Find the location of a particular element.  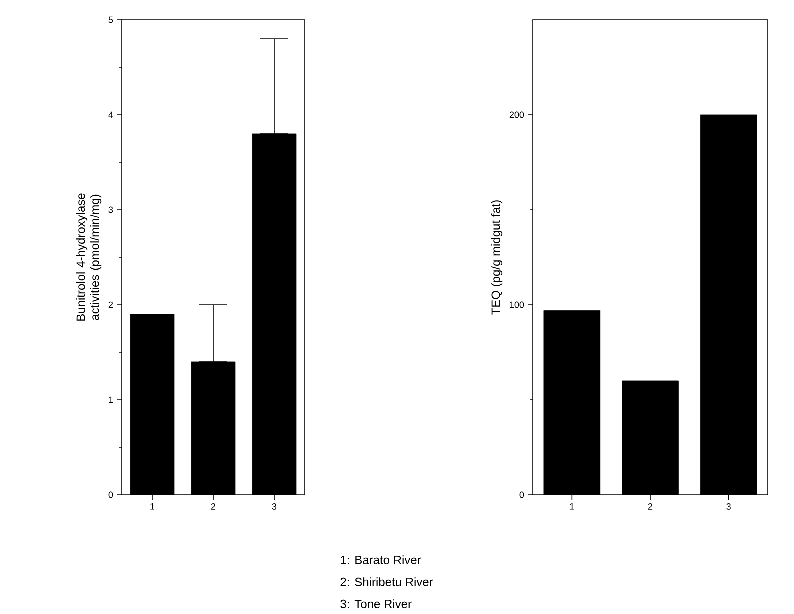

text: 3: Tone River is located at coordinates (376, 604).